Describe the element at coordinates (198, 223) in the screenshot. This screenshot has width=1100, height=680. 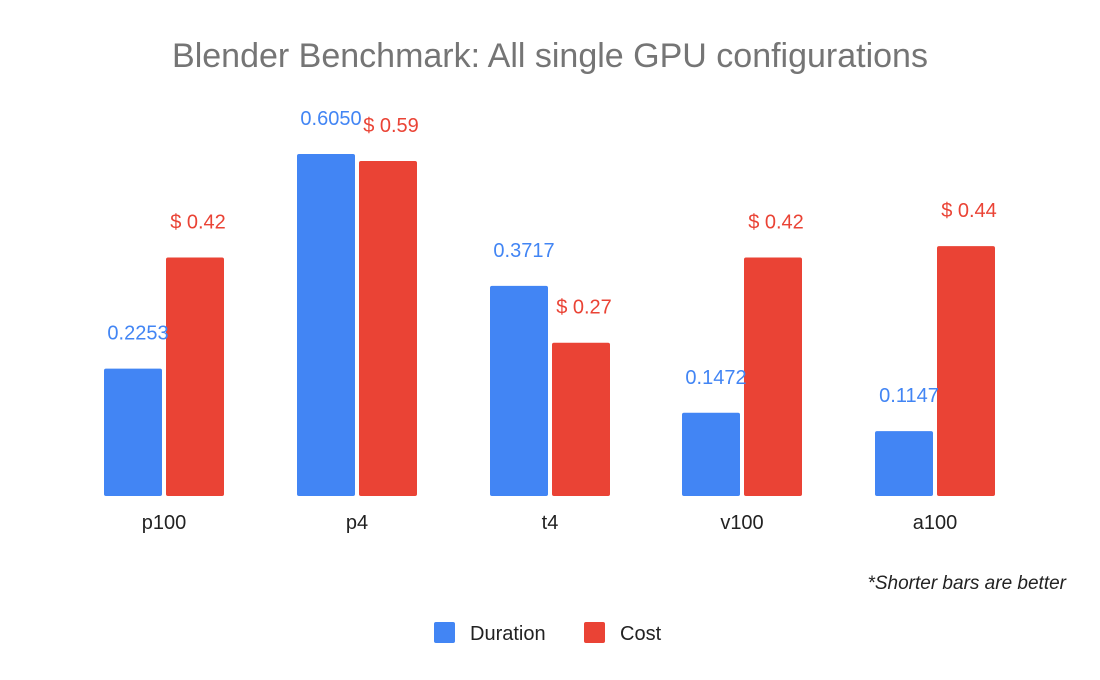
I see `data-label-cost-p100: $ 0.42` at that location.